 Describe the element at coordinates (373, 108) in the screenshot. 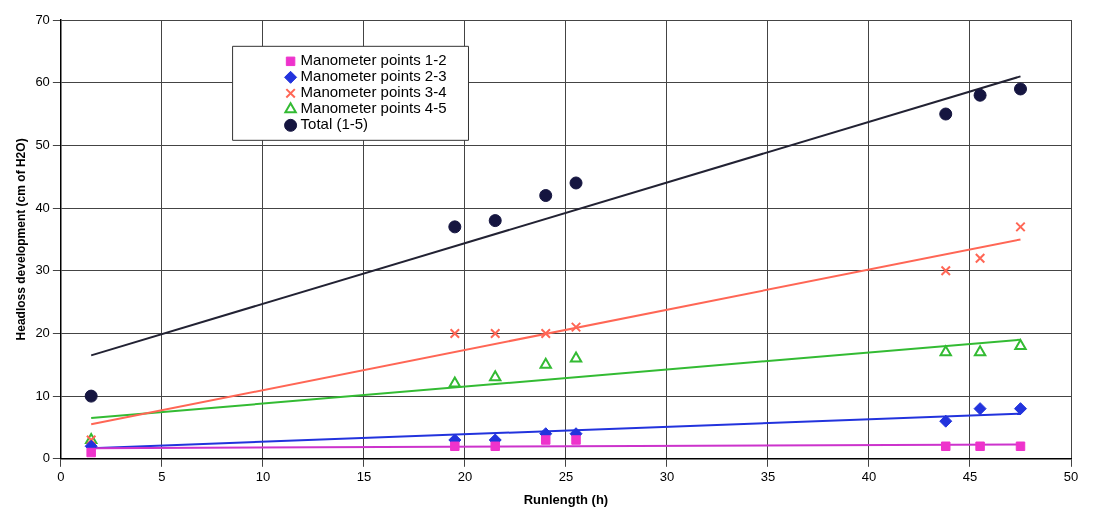

I see `legend-label: Manometer points 4-5` at that location.